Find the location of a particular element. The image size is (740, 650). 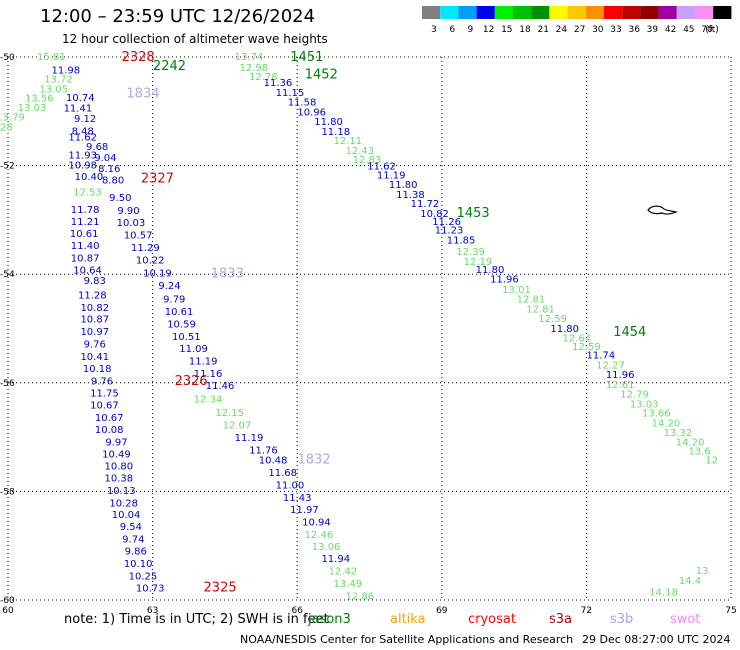

legend-sat-saral: altika is located at coordinates (408, 619).